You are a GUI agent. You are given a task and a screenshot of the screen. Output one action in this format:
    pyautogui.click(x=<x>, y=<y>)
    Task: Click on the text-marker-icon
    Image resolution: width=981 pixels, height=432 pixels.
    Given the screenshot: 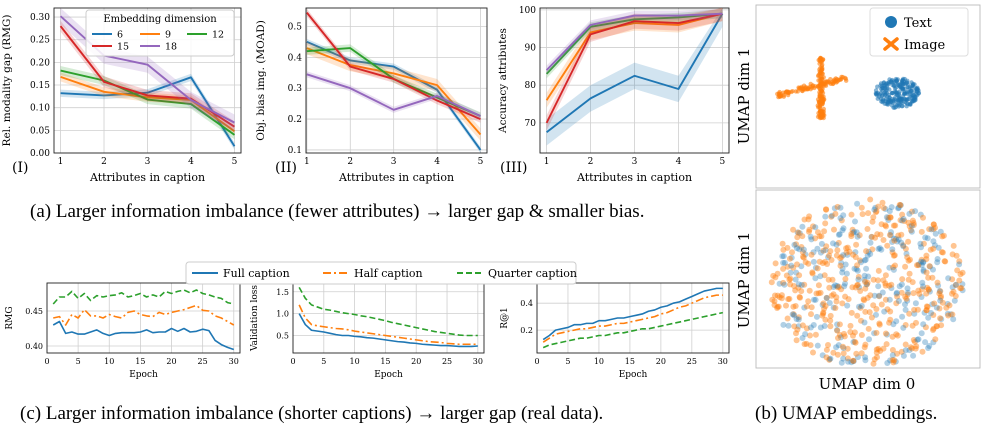 What is the action you would take?
    pyautogui.click(x=891, y=22)
    